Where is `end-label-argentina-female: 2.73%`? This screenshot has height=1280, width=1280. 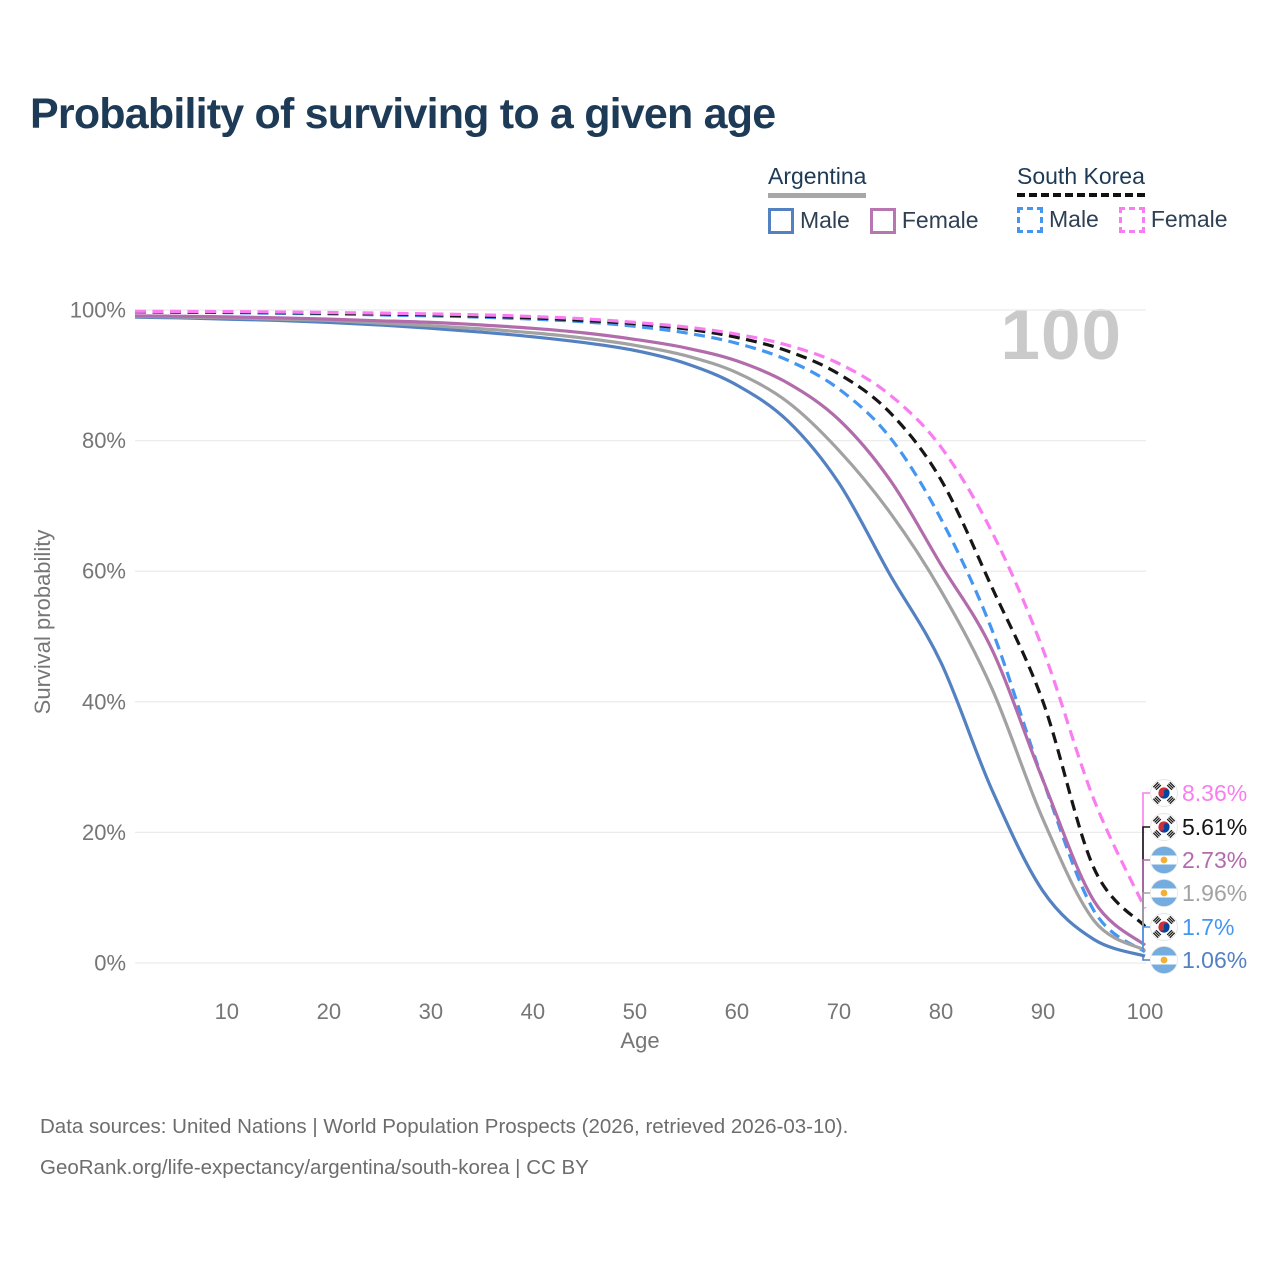
end-label-argentina-female: 2.73% is located at coordinates (1214, 860).